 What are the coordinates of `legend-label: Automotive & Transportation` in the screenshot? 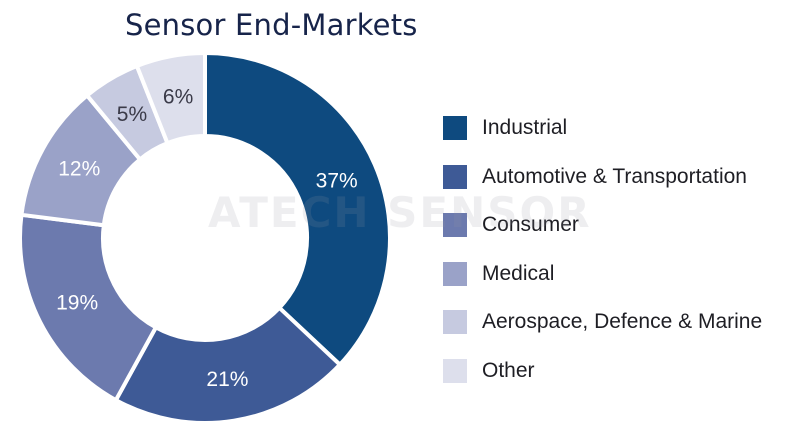 It's located at (614, 176).